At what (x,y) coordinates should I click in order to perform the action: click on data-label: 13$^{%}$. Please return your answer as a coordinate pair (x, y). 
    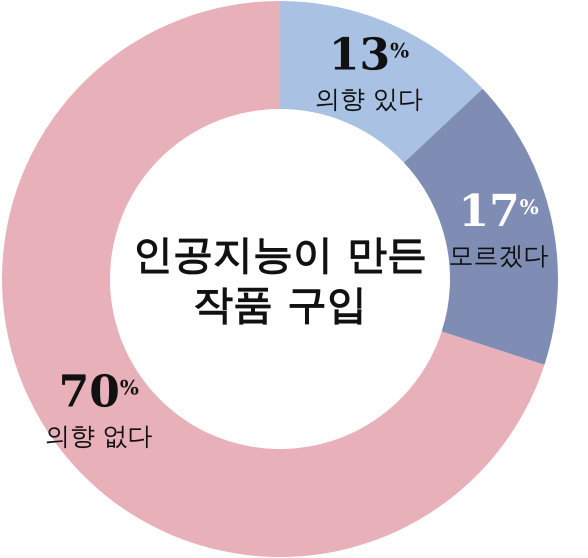
    Looking at the image, I should click on (369, 54).